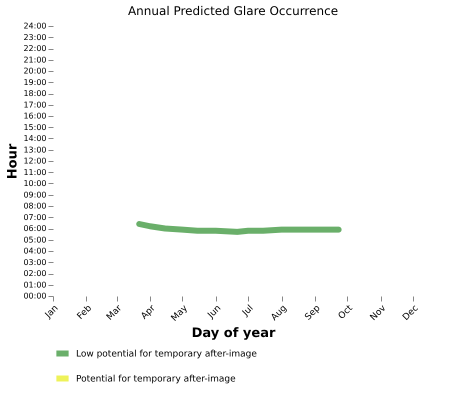  What do you see at coordinates (34, 228) in the screenshot?
I see `y-tick-label: 06:00` at bounding box center [34, 228].